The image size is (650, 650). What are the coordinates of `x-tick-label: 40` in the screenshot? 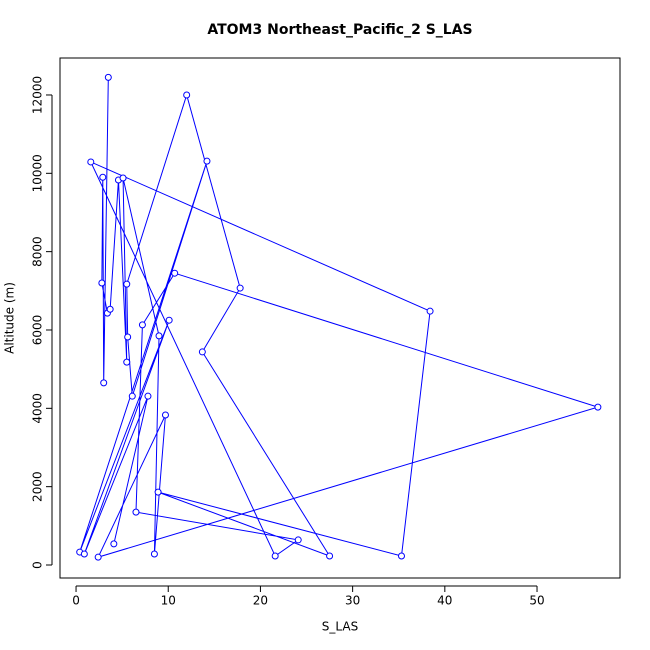 It's located at (444, 601).